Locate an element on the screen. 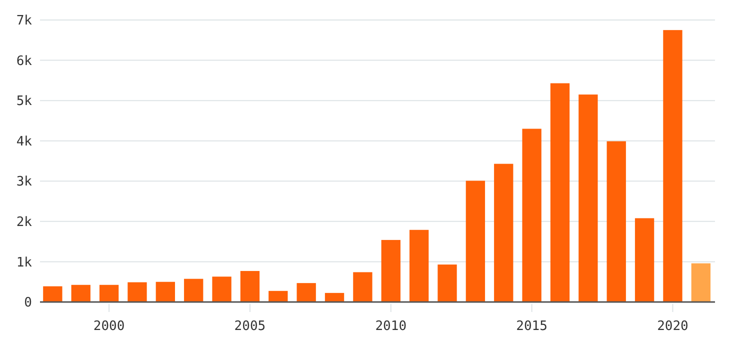  y-tick-label: 0 is located at coordinates (28, 303).